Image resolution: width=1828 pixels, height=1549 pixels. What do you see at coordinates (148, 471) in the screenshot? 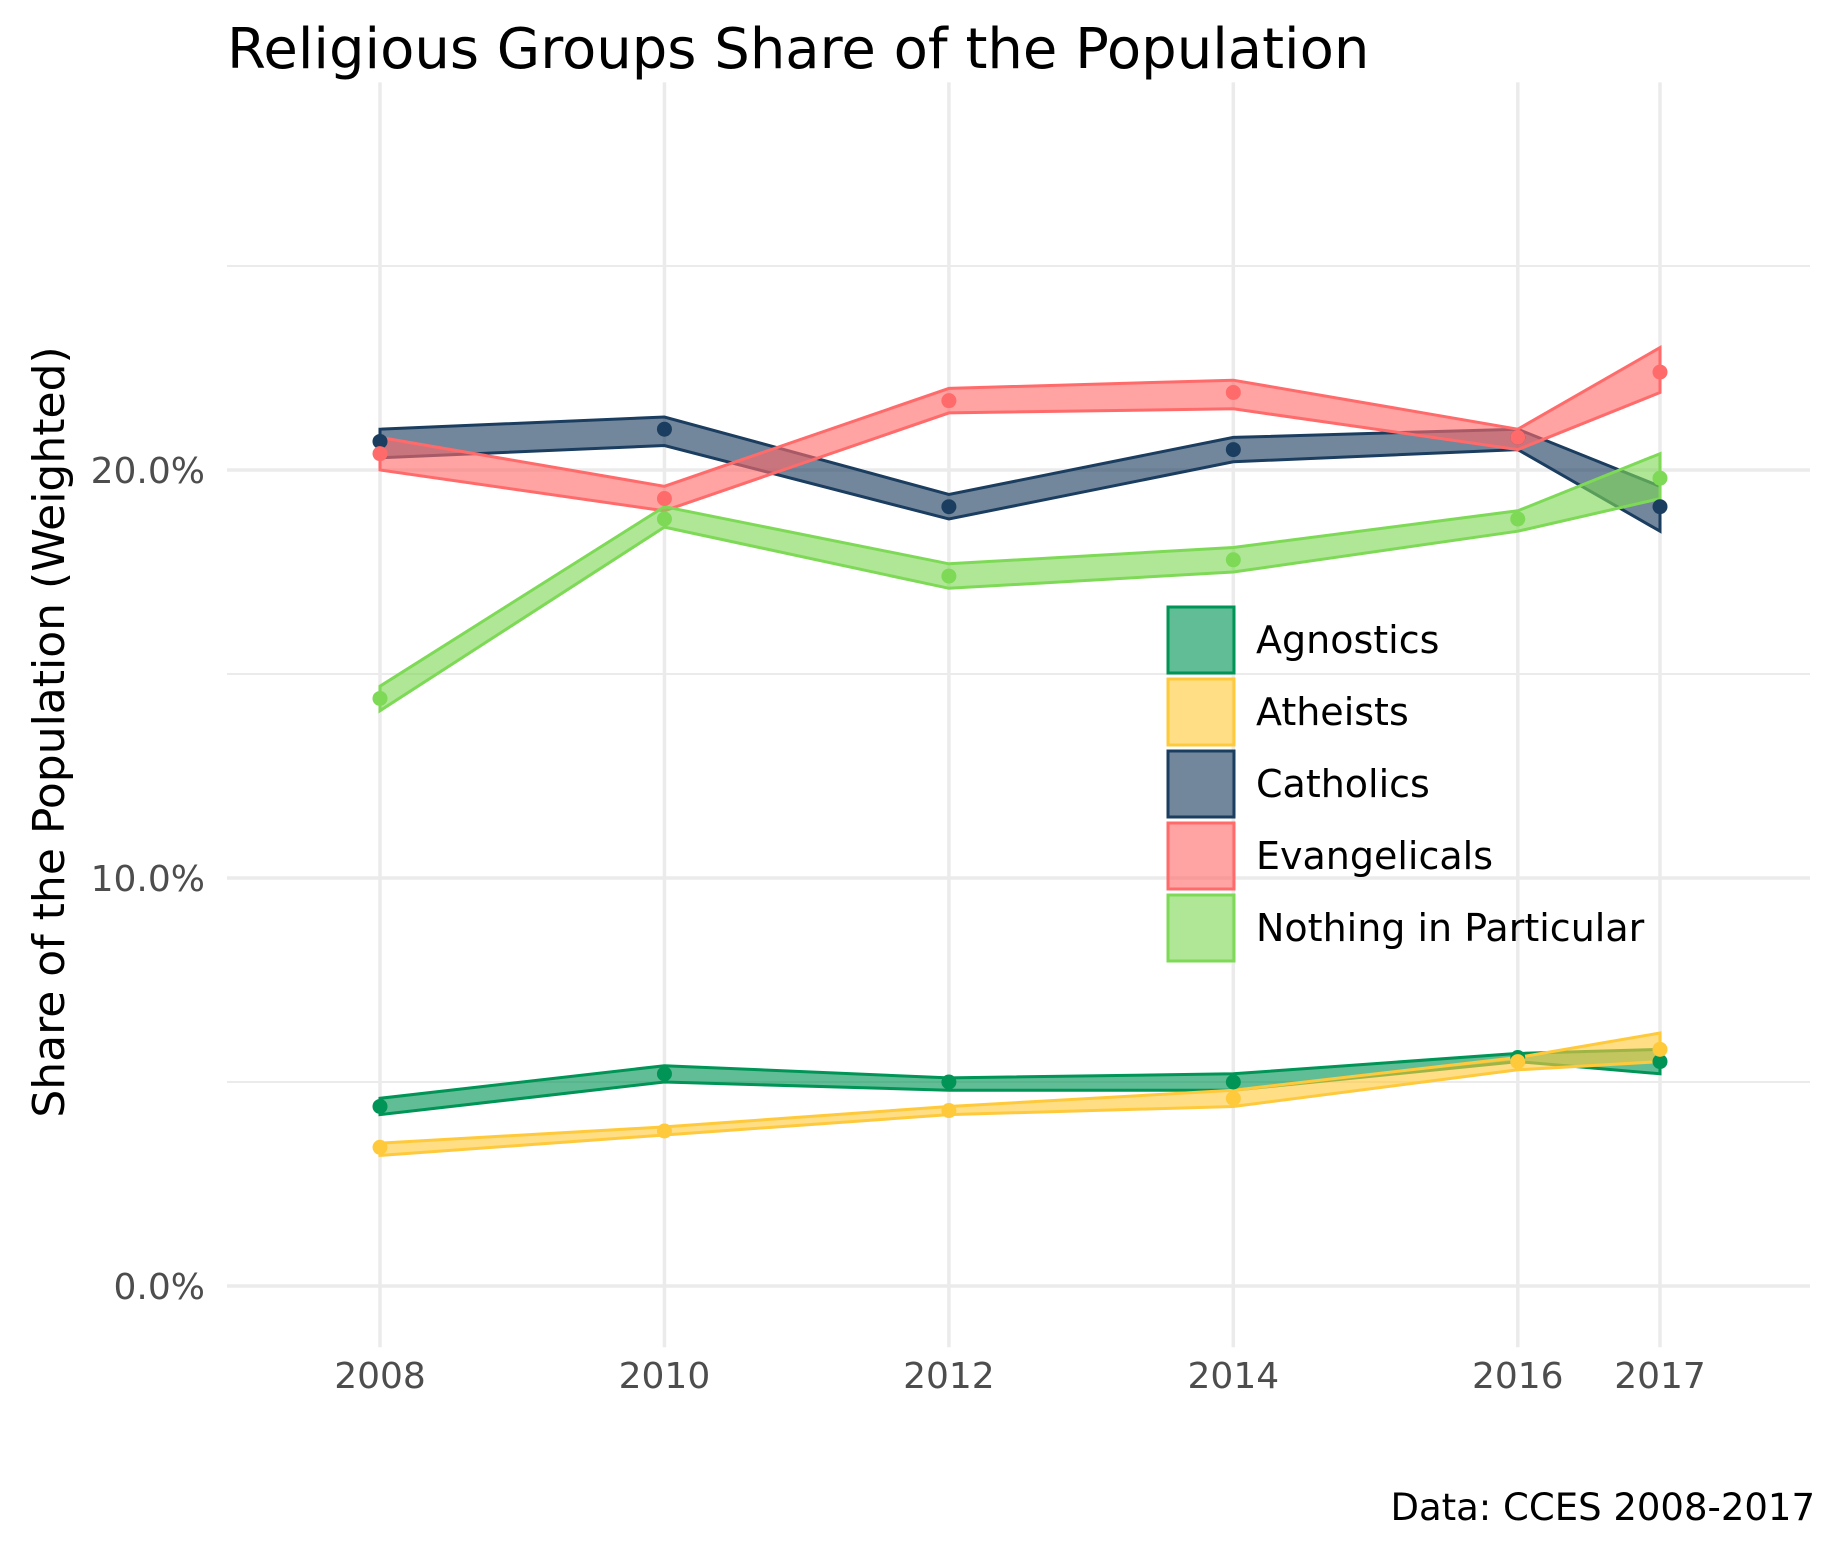
I see `y-tick-label: 20.0%` at bounding box center [148, 471].